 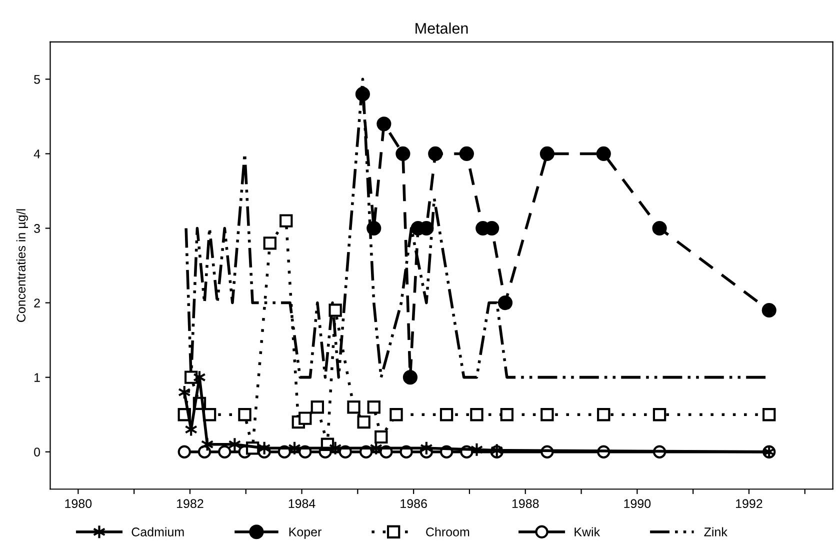 What do you see at coordinates (37, 154) in the screenshot?
I see `y-tick-label: 4` at bounding box center [37, 154].